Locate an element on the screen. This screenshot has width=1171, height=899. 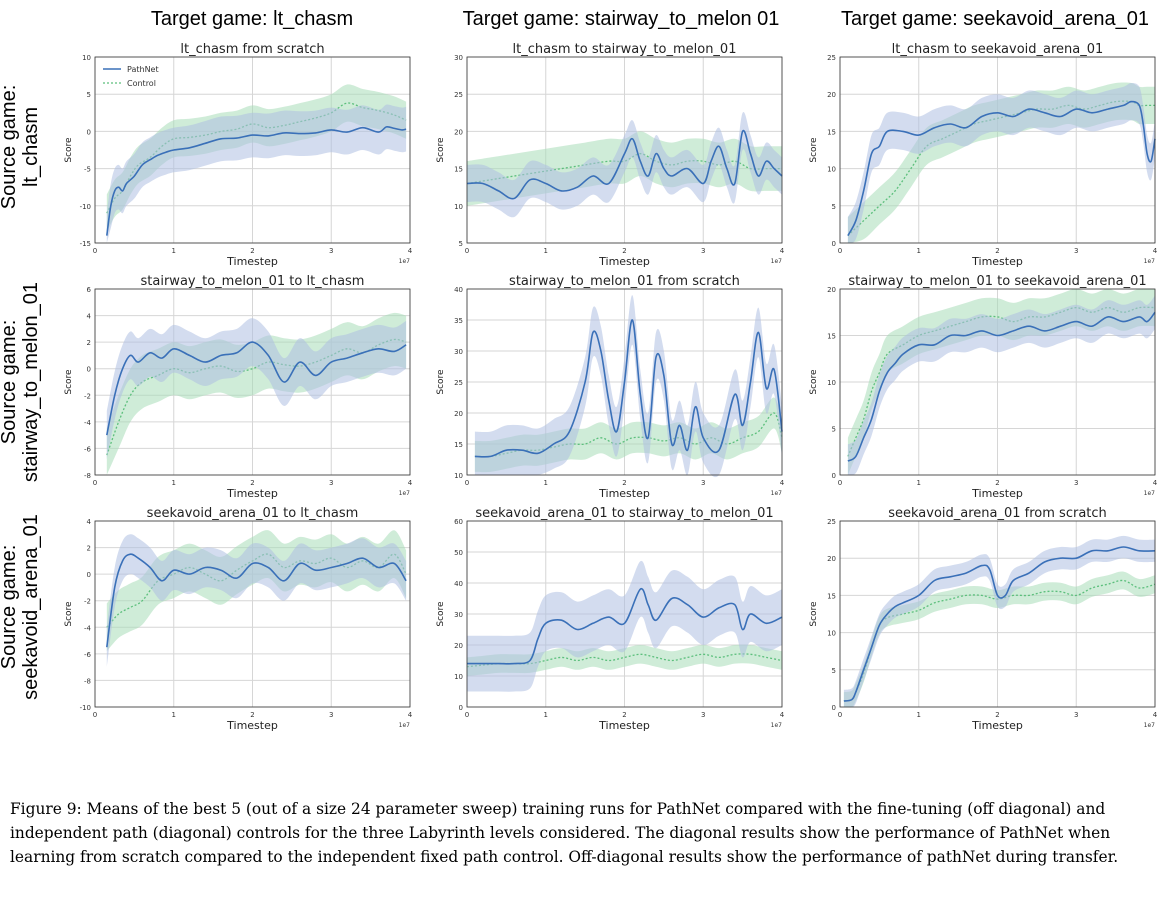
chart-title: lt_chasm from scratch is located at coordinates (252, 49).